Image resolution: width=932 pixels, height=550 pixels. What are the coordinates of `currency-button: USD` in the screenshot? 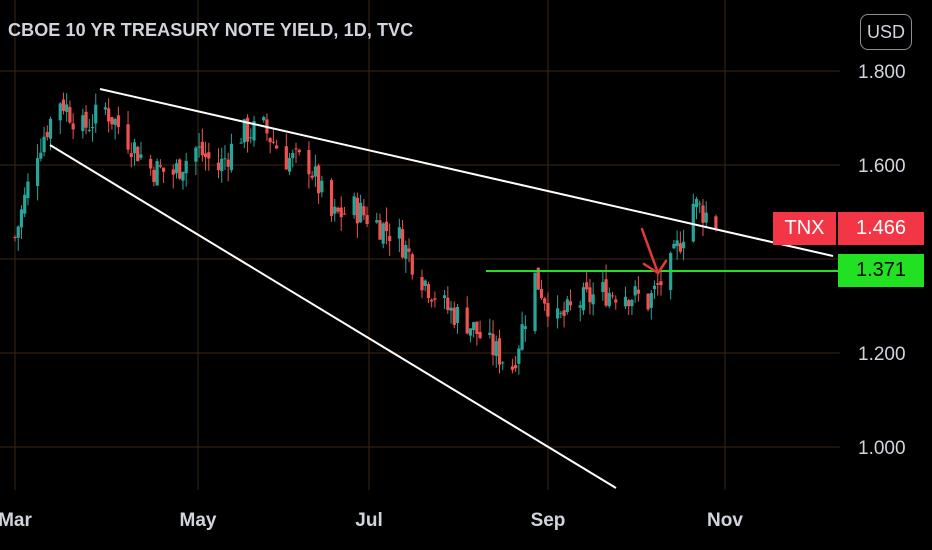 It's located at (886, 32).